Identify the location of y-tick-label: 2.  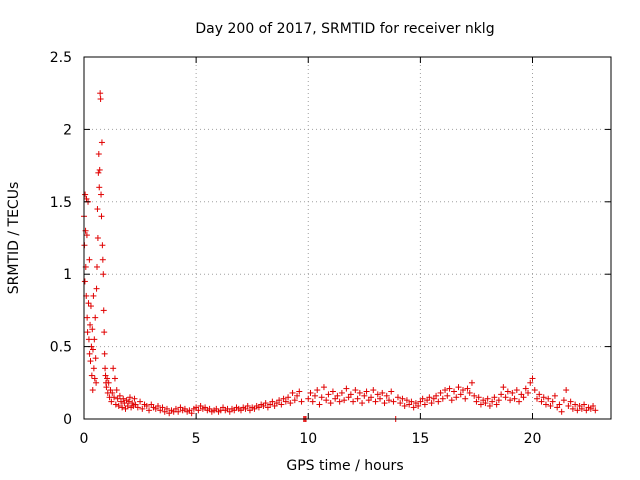
(67, 130).